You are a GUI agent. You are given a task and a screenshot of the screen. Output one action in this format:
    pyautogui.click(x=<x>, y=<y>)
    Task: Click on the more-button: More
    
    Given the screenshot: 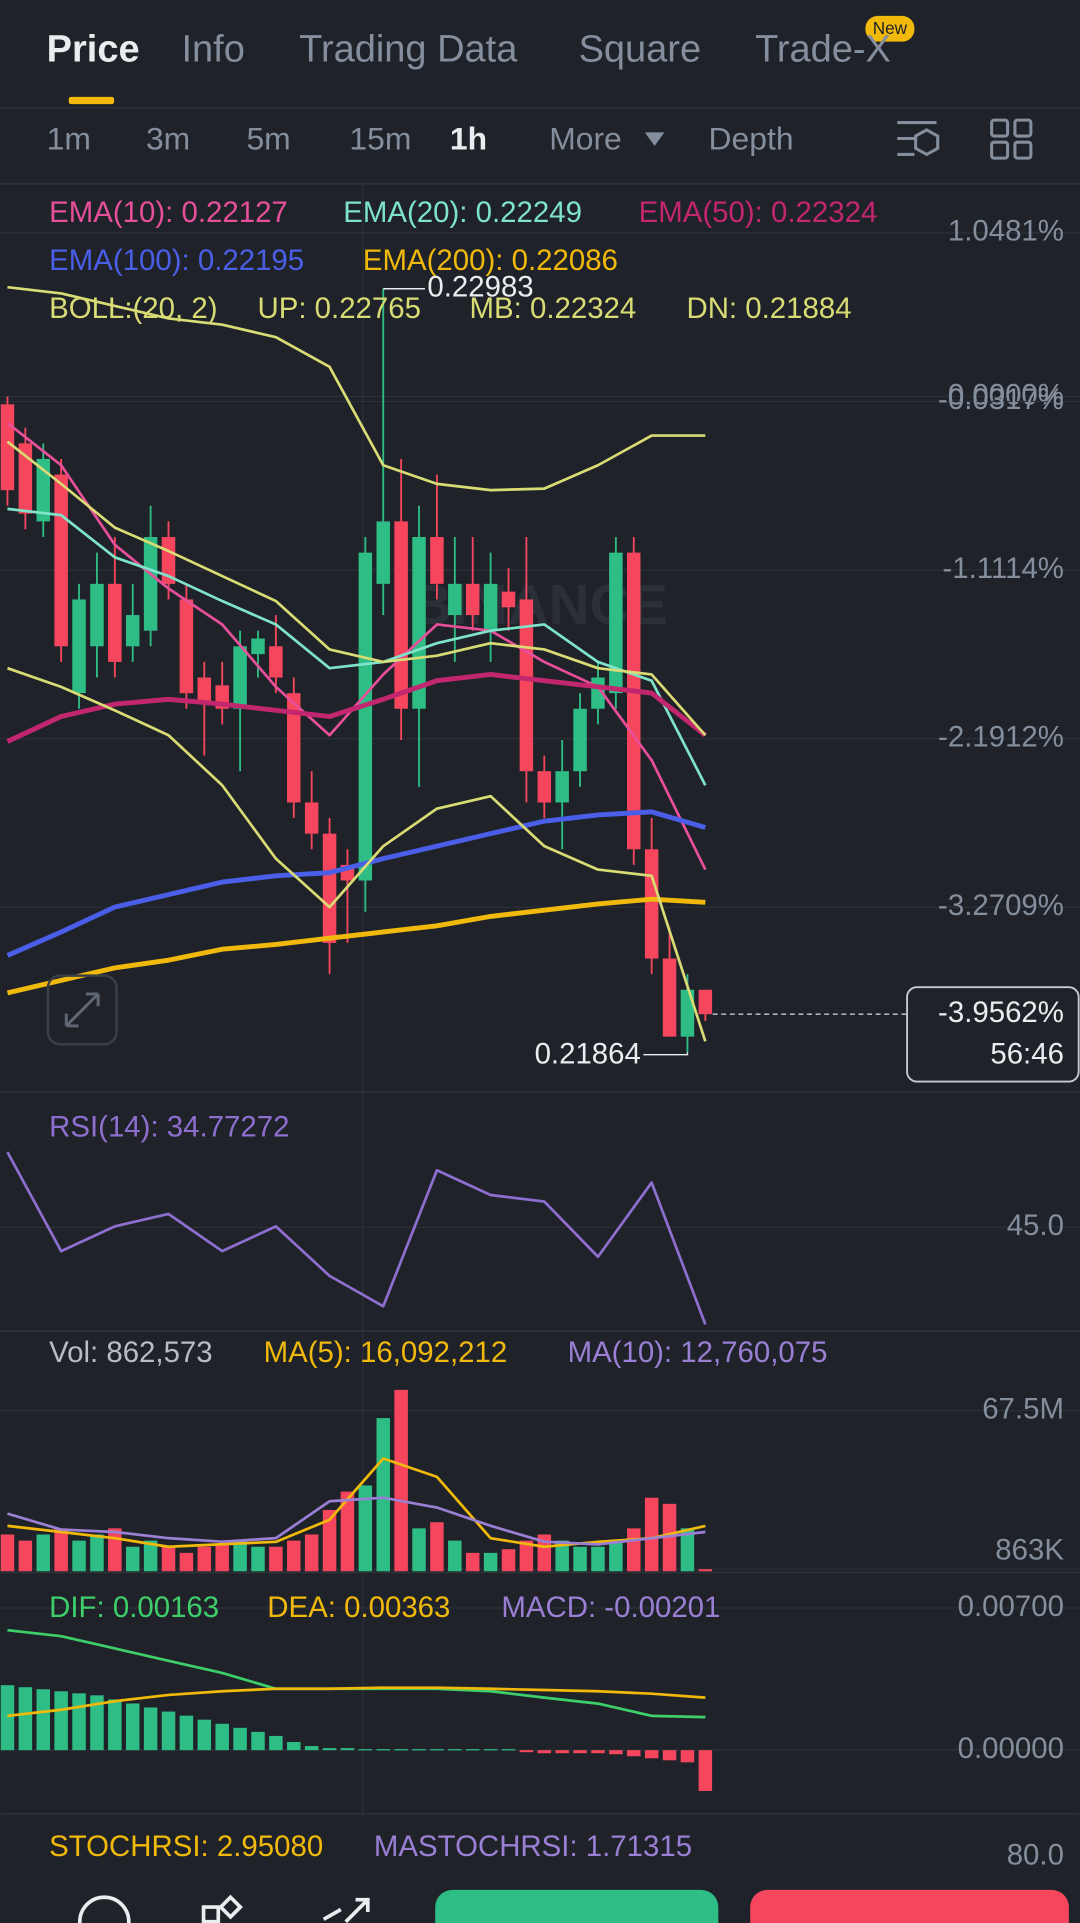 What is the action you would take?
    pyautogui.click(x=585, y=138)
    